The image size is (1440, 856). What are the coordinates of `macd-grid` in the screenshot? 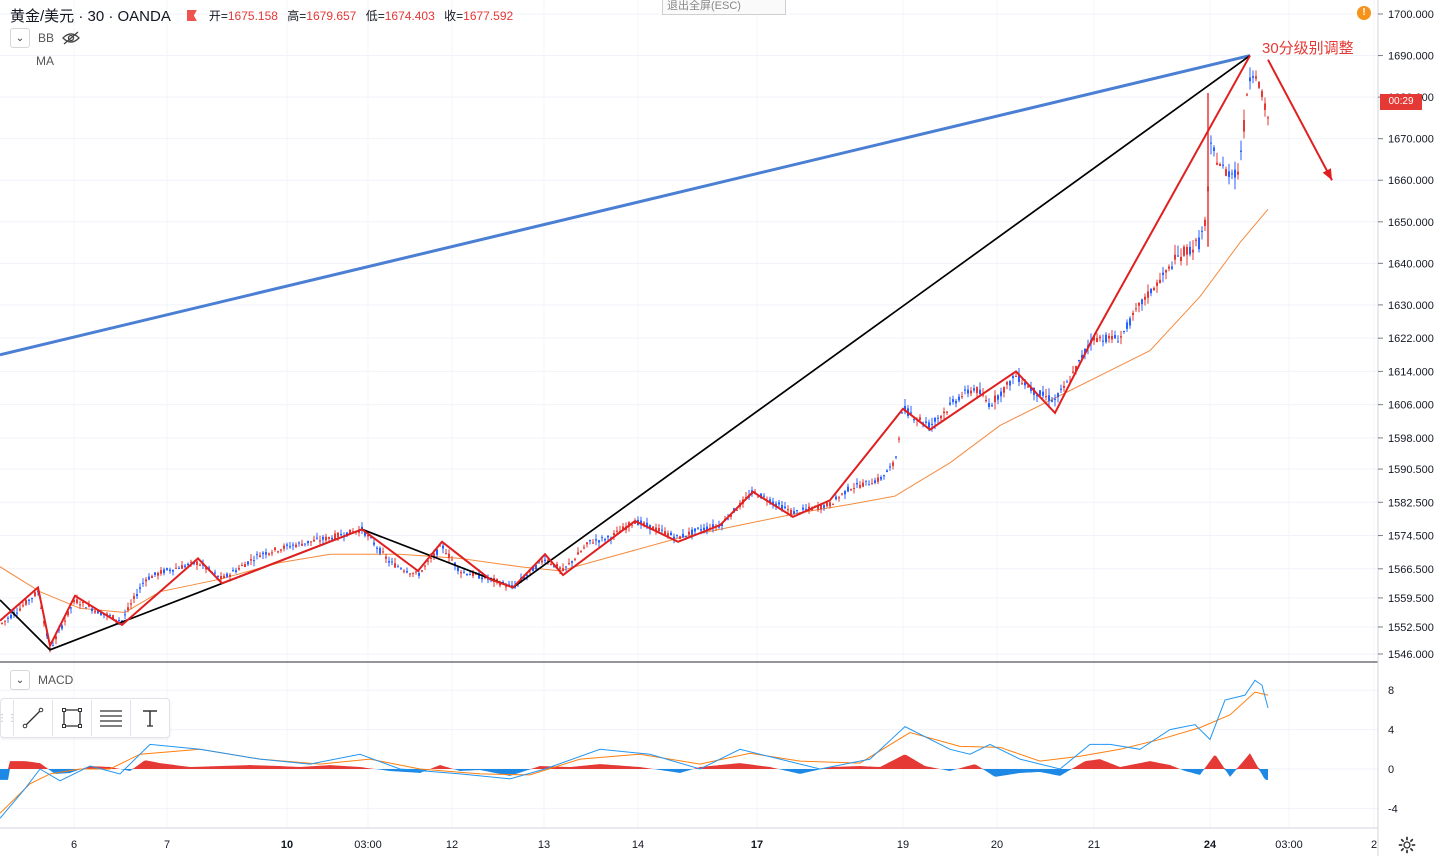 It's located at (689, 749).